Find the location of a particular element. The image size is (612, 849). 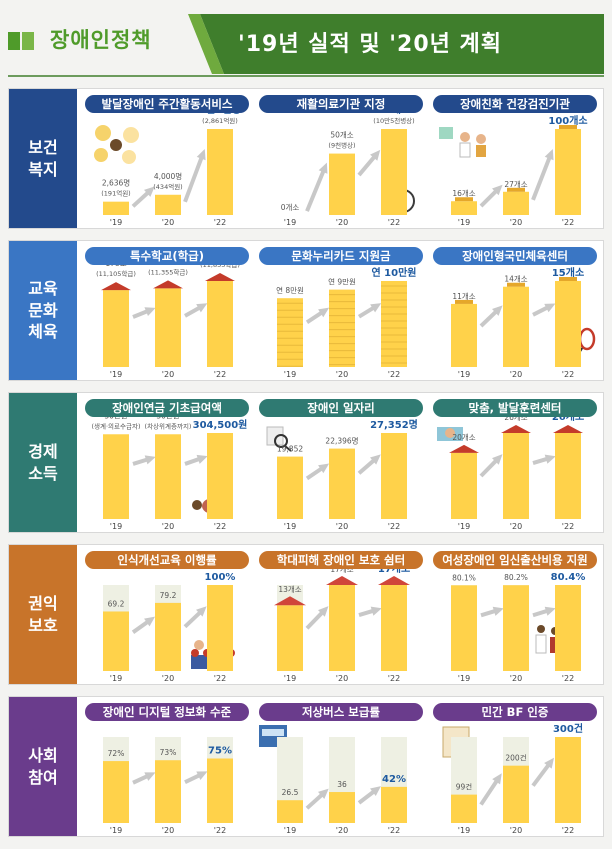

data-label: 50개소 is located at coordinates (341, 135).